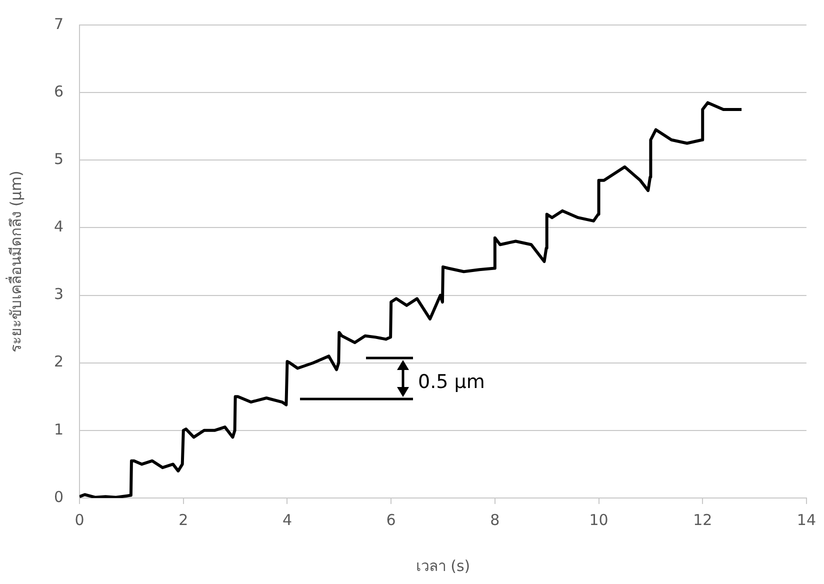  What do you see at coordinates (59, 294) in the screenshot?
I see `y-tick-label: 3` at bounding box center [59, 294].